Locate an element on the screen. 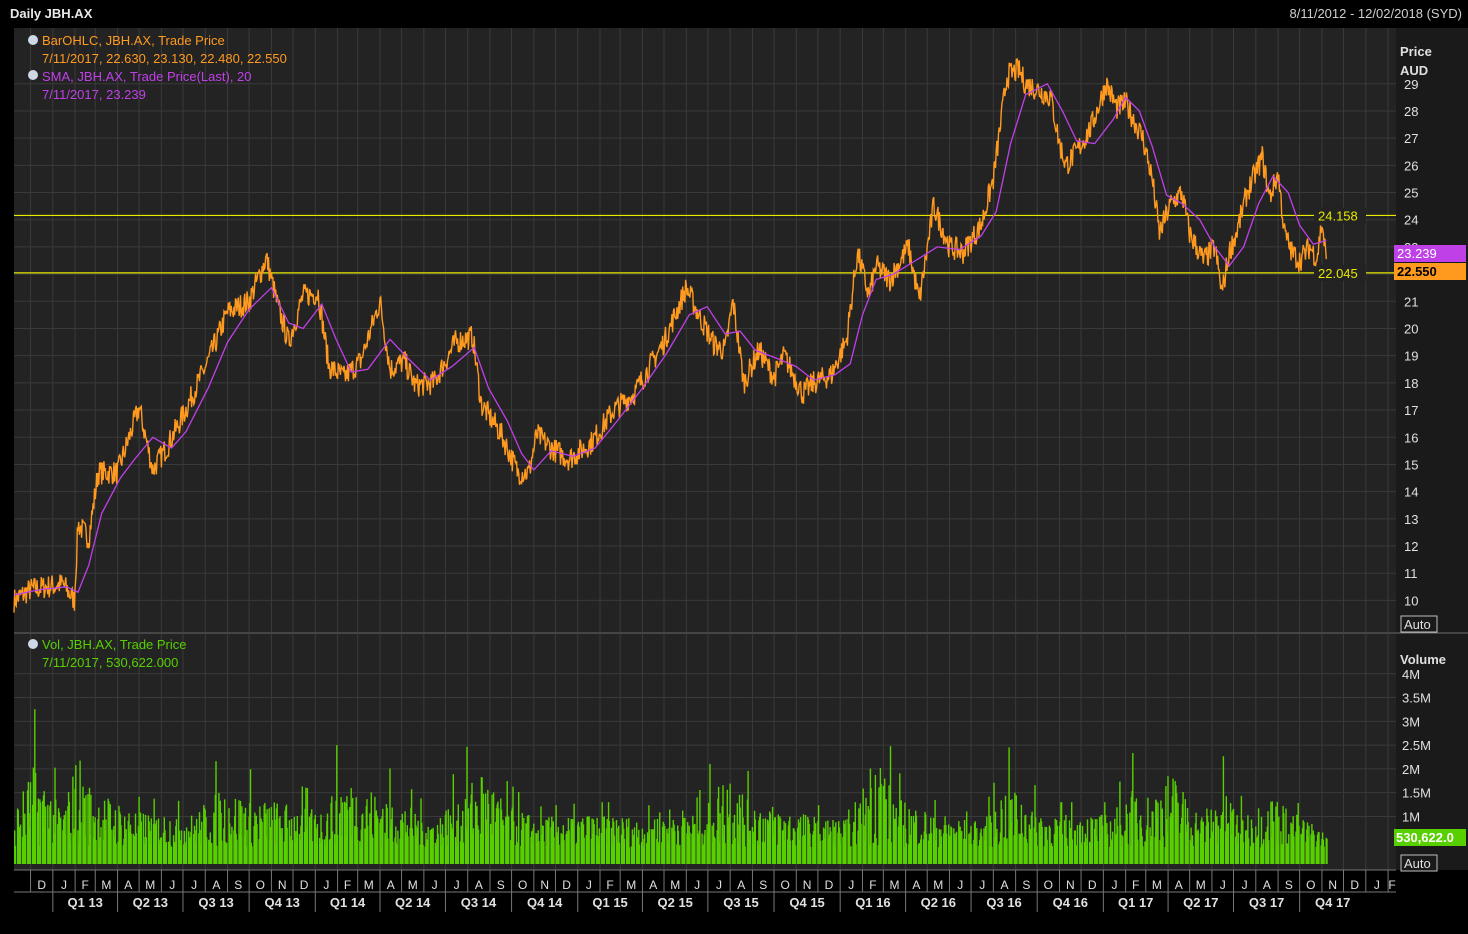  volume-tick-label: 3.5M is located at coordinates (1416, 698).